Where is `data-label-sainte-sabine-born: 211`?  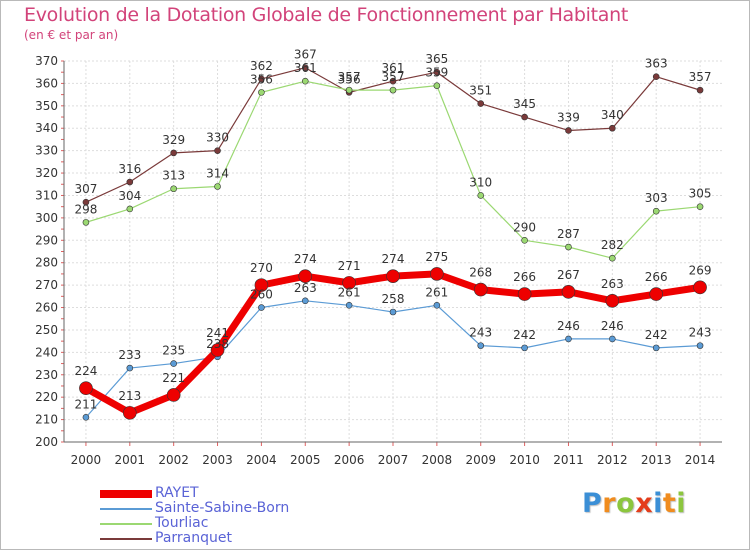
data-label-sainte-sabine-born: 211 is located at coordinates (85, 404).